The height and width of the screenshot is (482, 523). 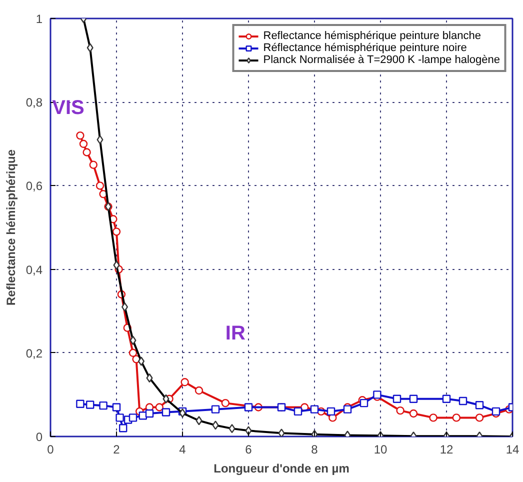 I want to click on y-tick-label: 0, so click(x=39, y=437).